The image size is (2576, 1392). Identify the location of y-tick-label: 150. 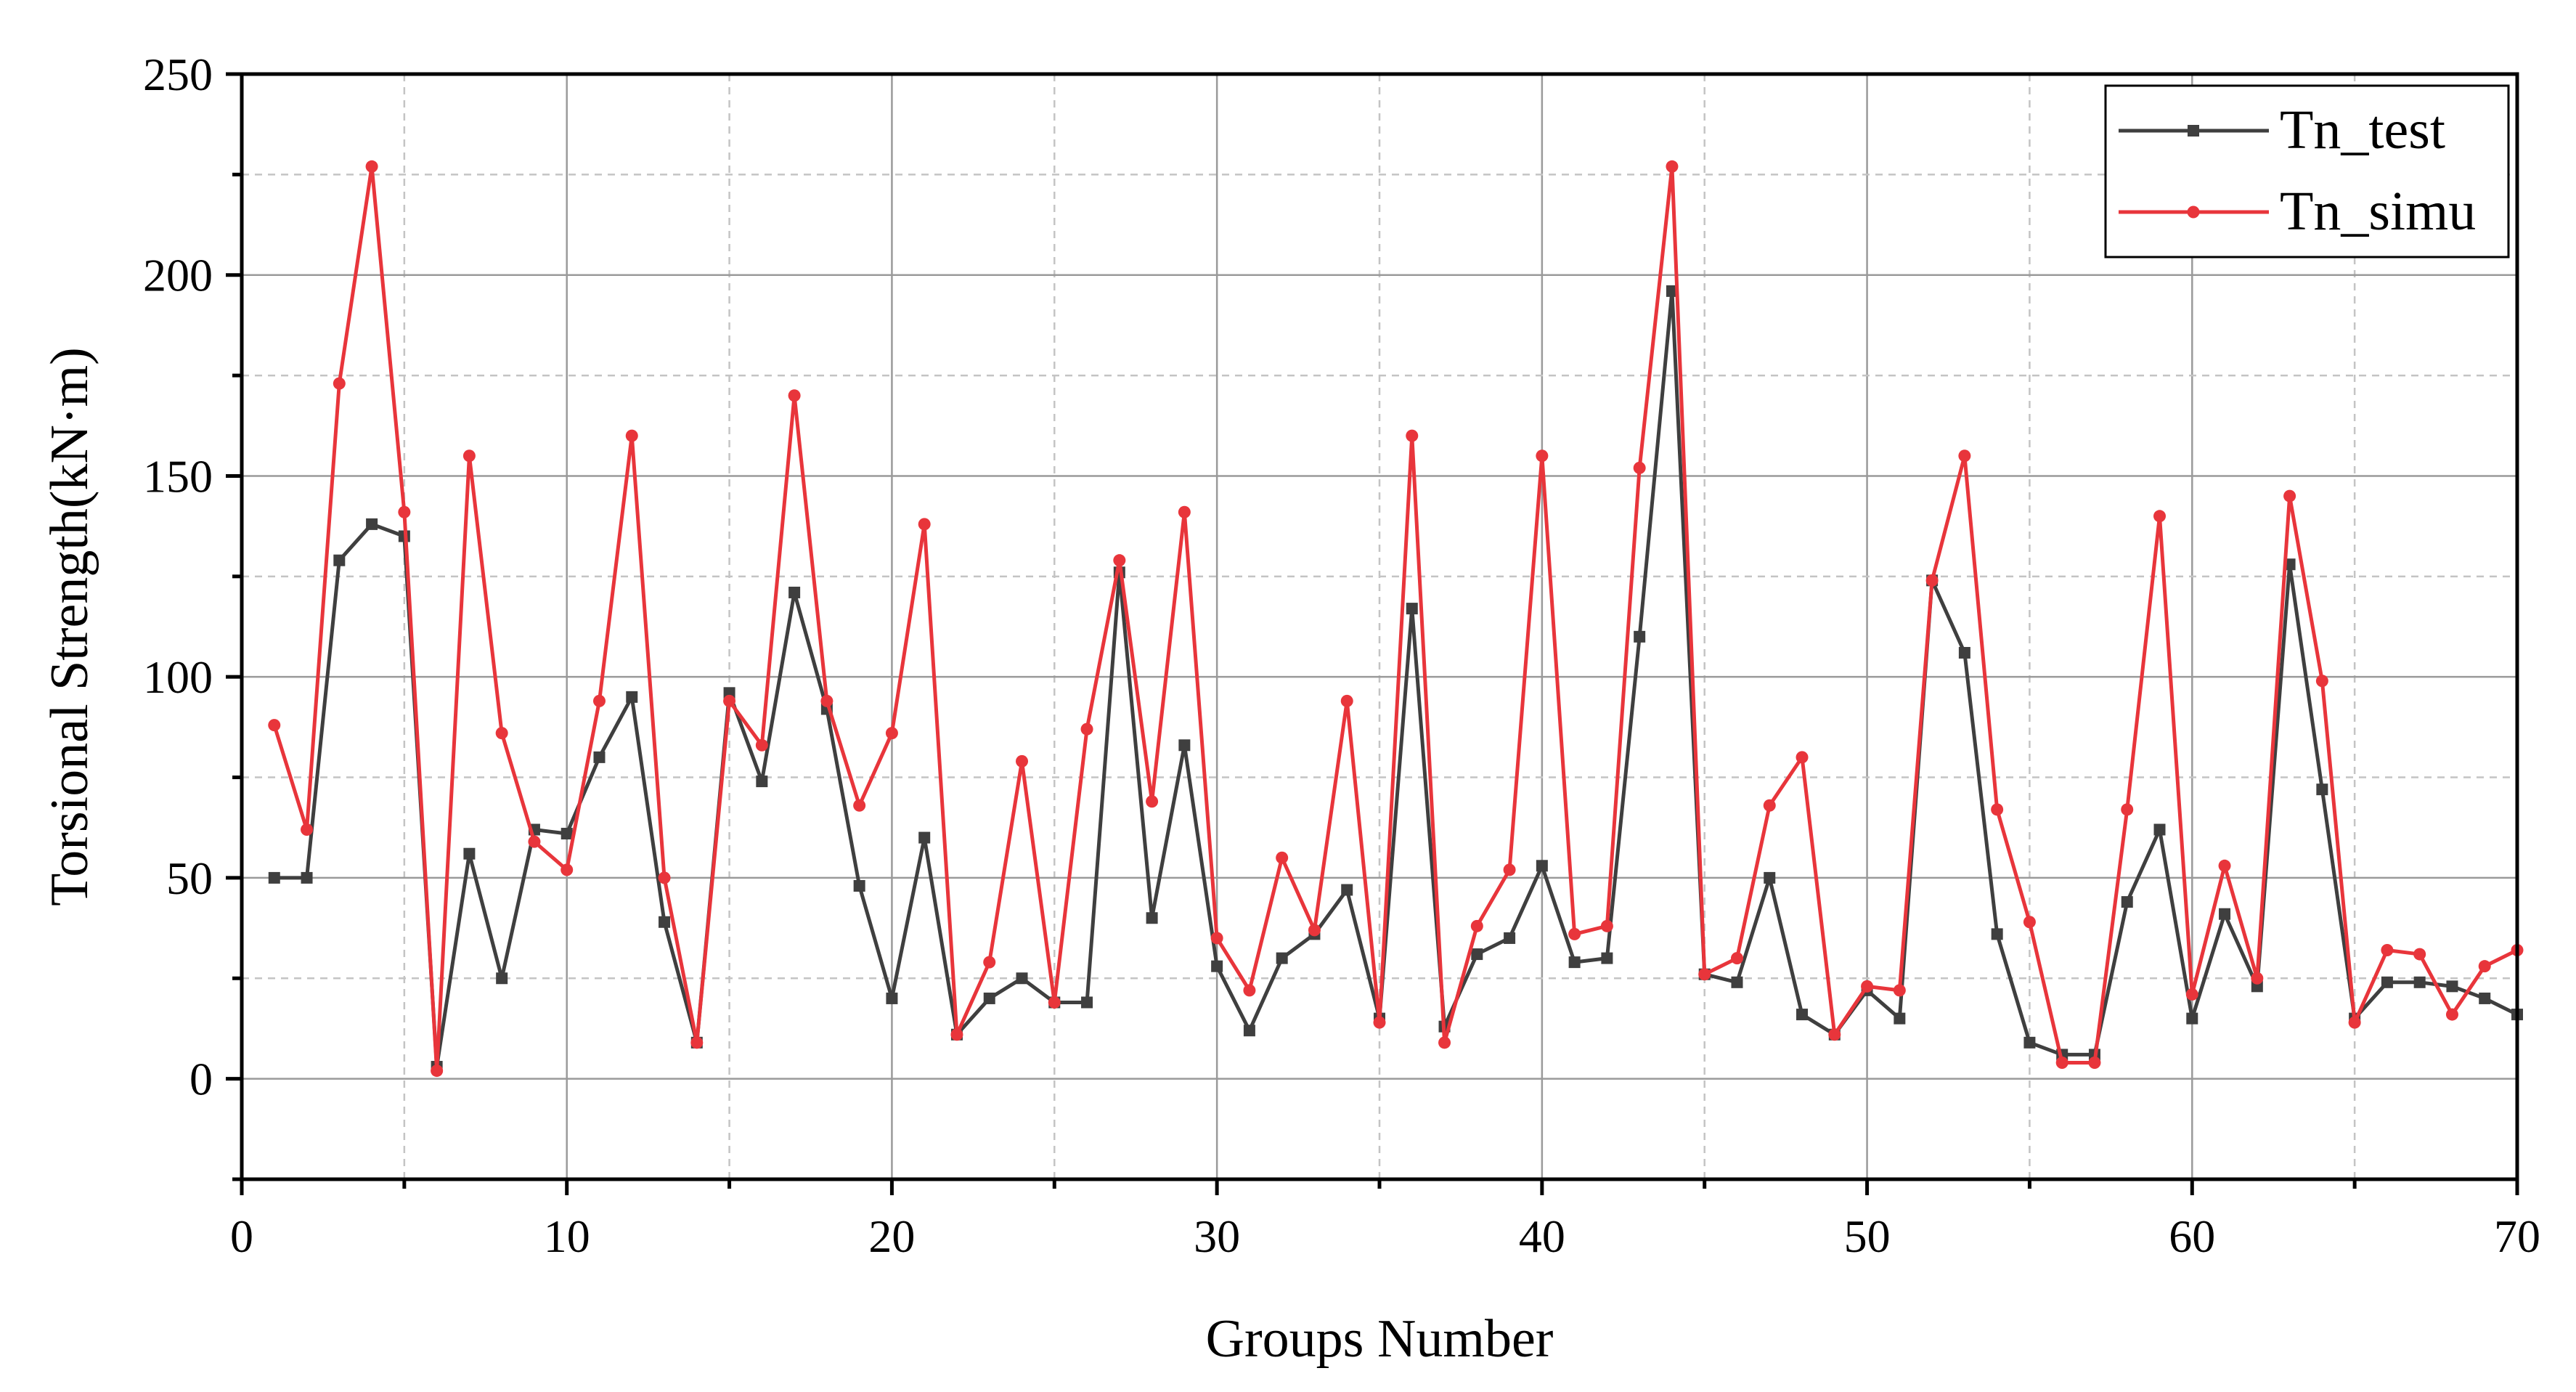
(178, 476).